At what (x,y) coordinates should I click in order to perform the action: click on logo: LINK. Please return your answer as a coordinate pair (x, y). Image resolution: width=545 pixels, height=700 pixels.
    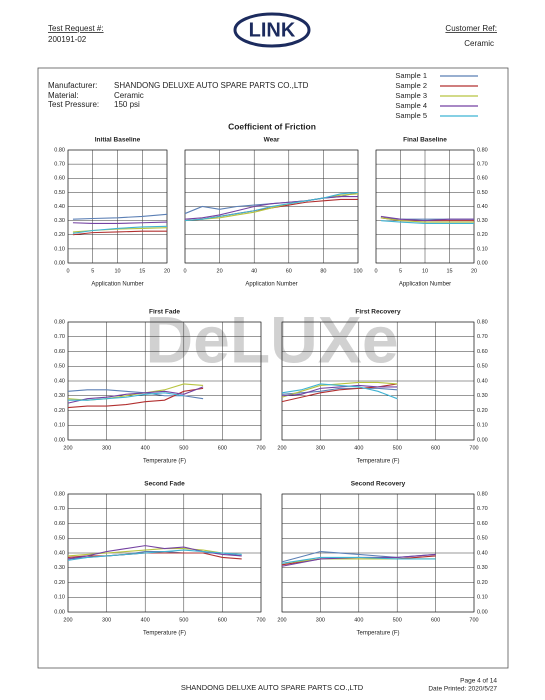
    Looking at the image, I should click on (272, 30).